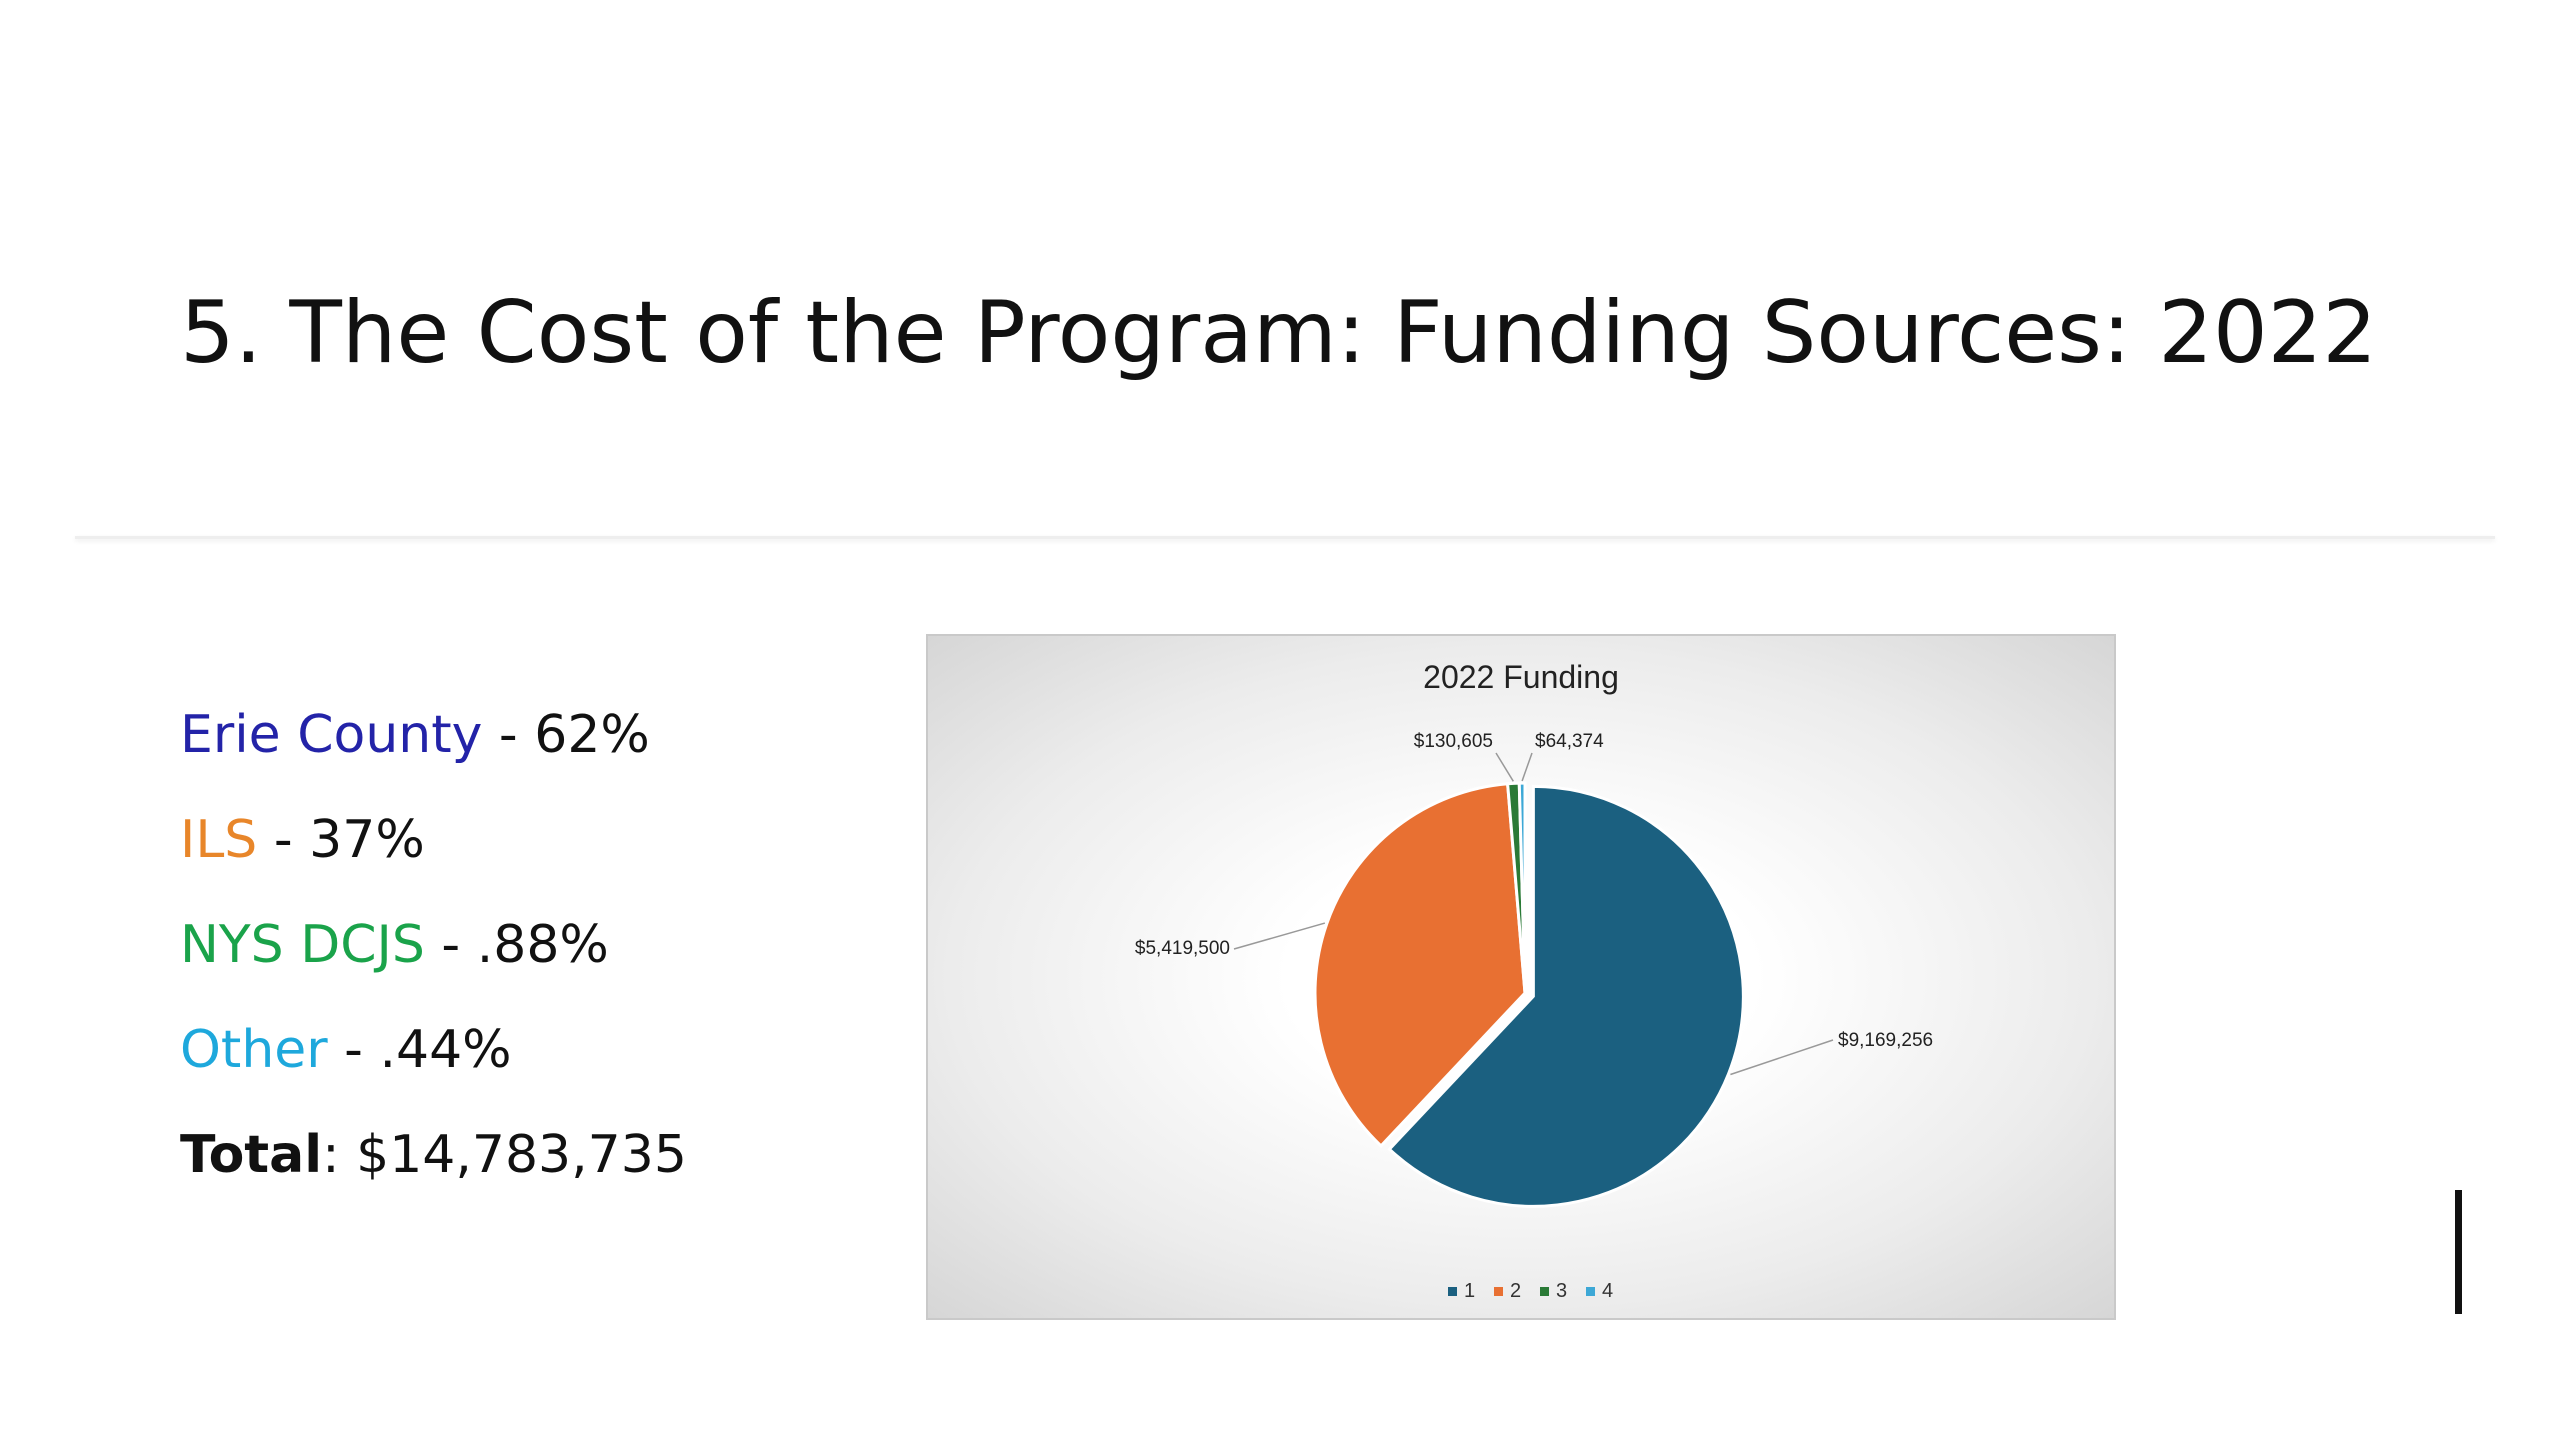  I want to click on funding-item-erie-county: Erie County - 62%, so click(433, 752).